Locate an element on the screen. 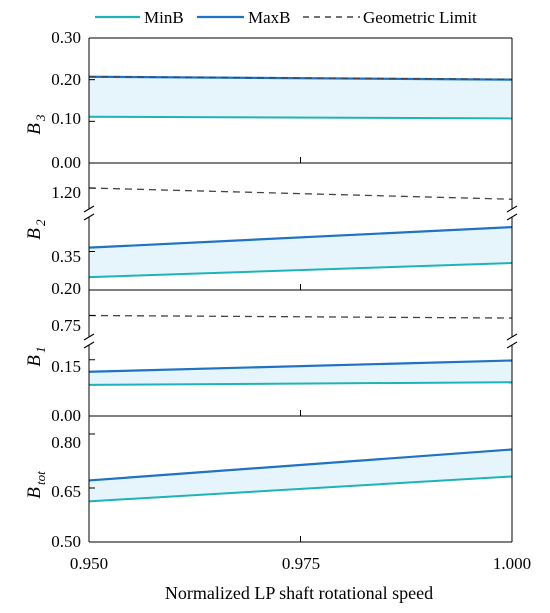 This screenshot has height=613, width=550. y-tick-label: 0.75 is located at coordinates (66, 325).